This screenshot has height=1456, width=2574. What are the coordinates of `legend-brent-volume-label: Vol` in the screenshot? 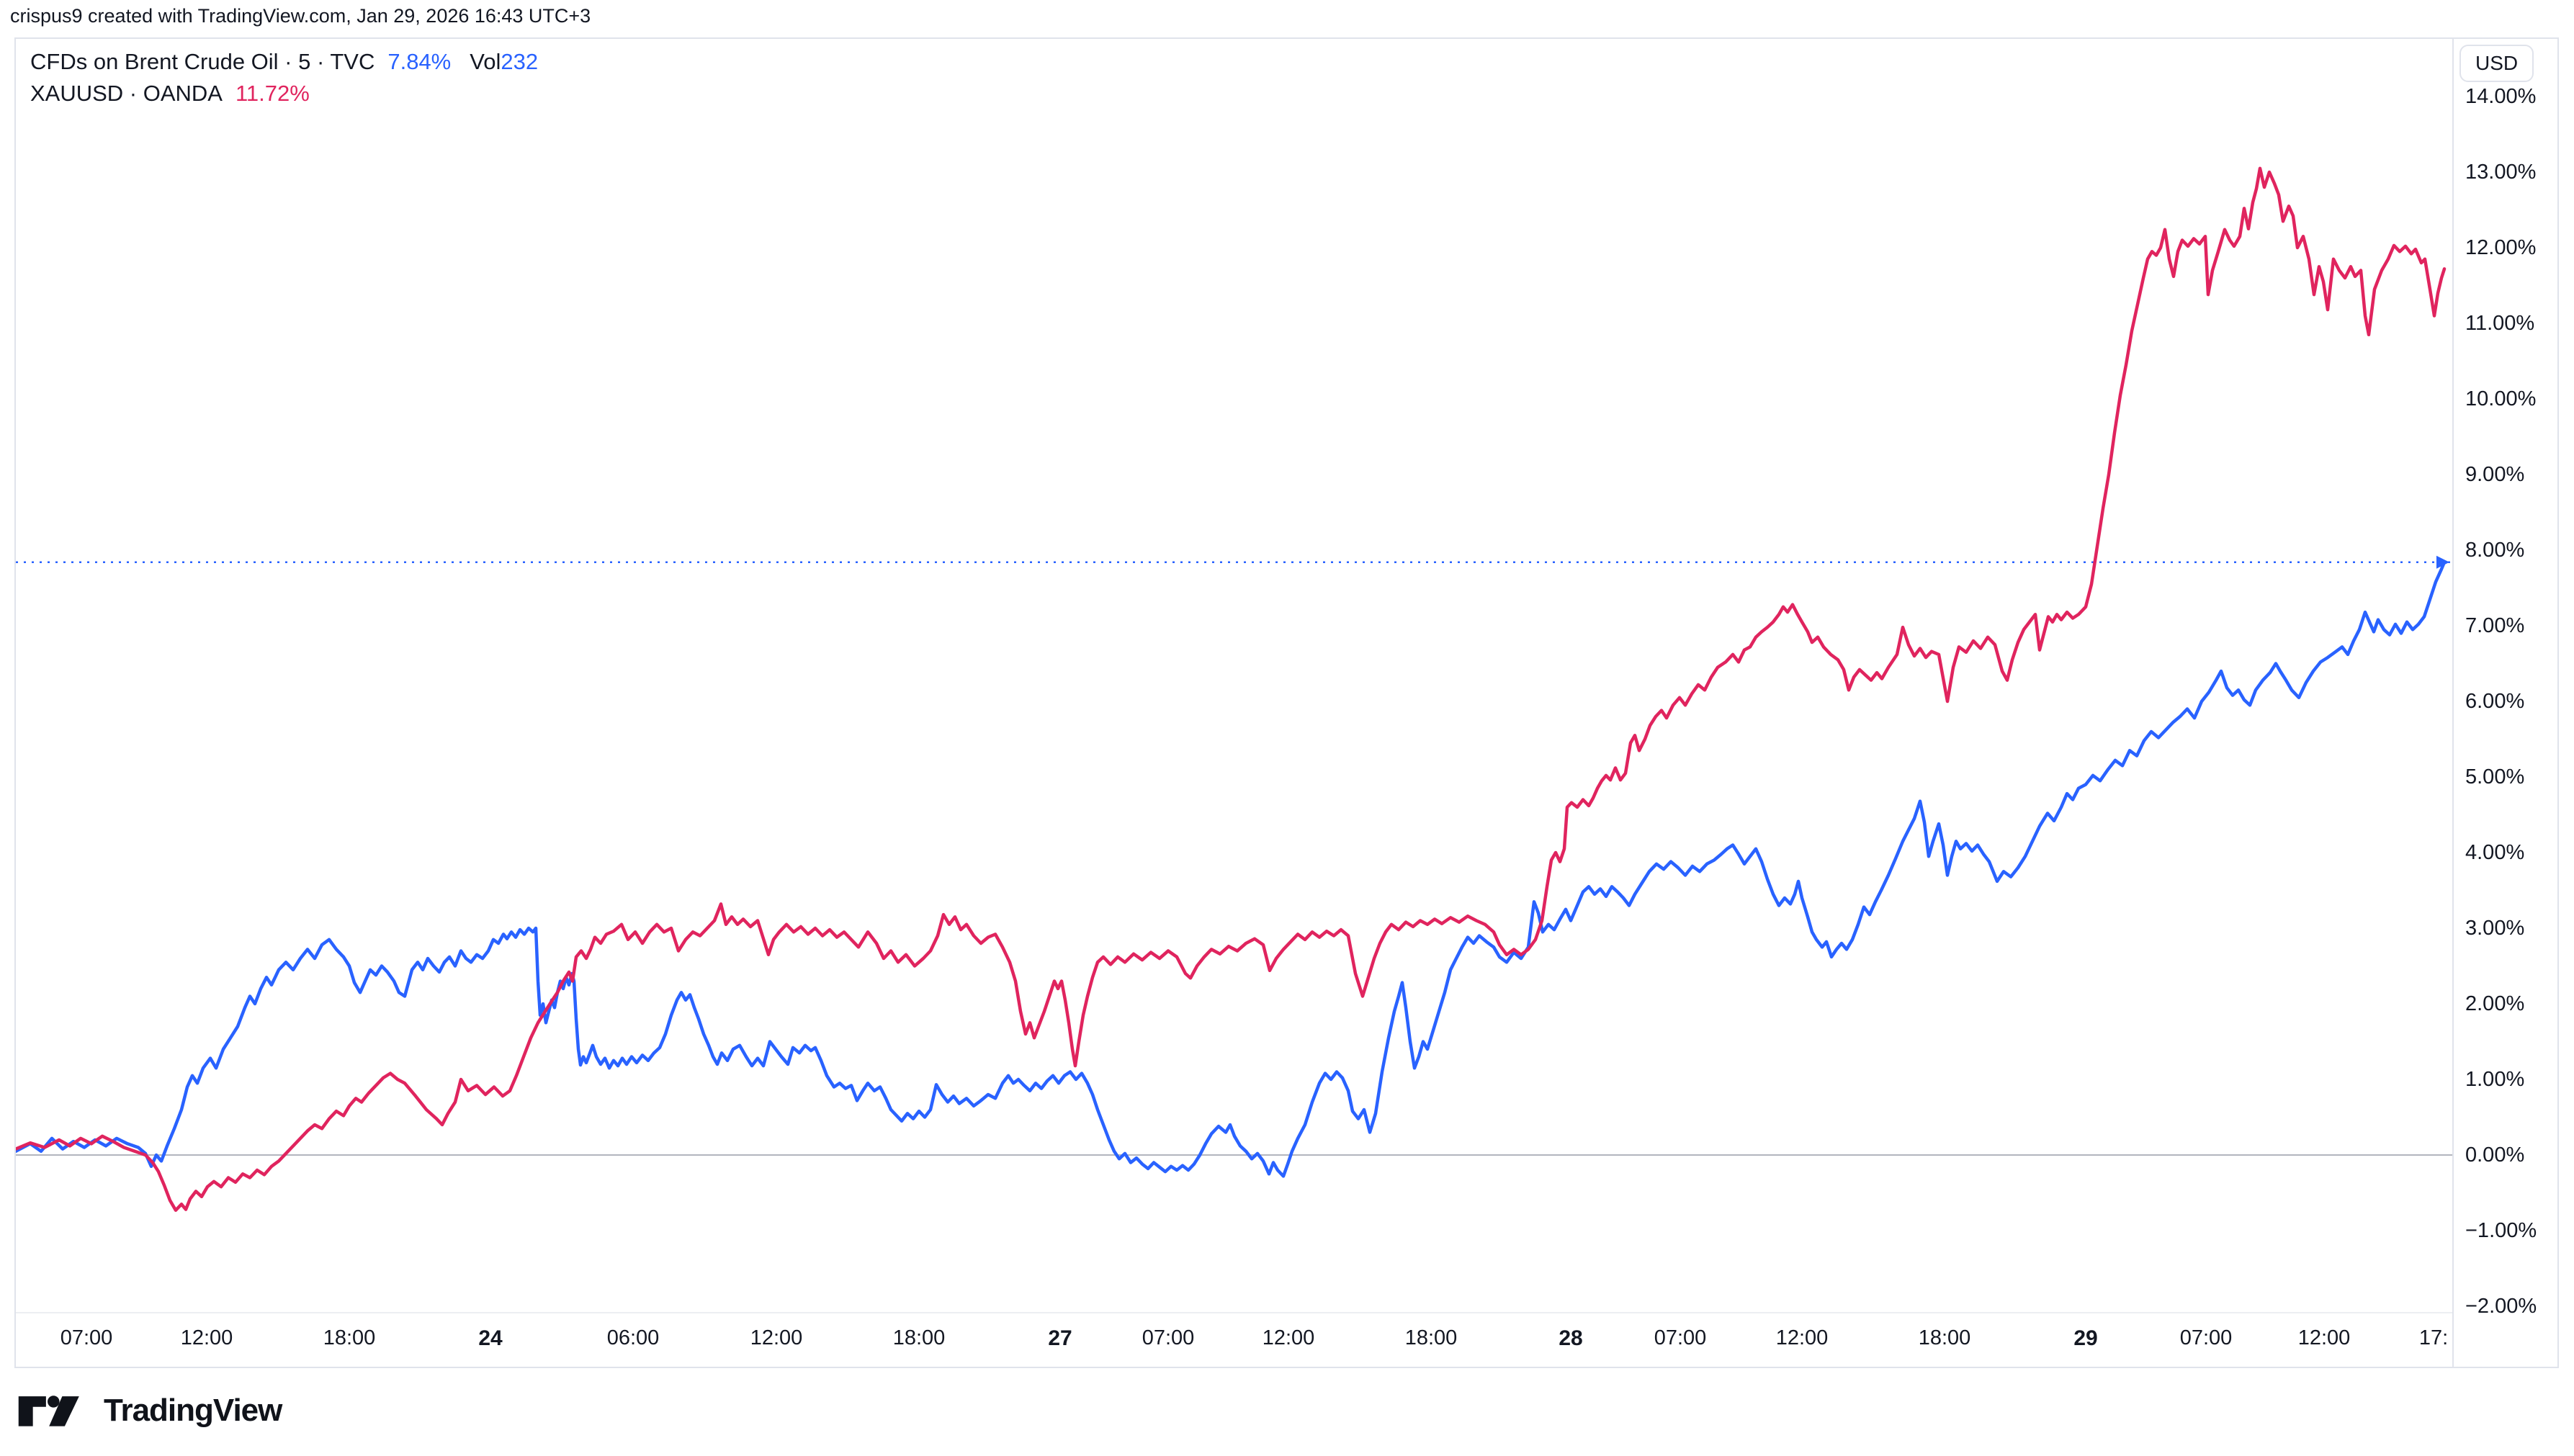 It's located at (486, 61).